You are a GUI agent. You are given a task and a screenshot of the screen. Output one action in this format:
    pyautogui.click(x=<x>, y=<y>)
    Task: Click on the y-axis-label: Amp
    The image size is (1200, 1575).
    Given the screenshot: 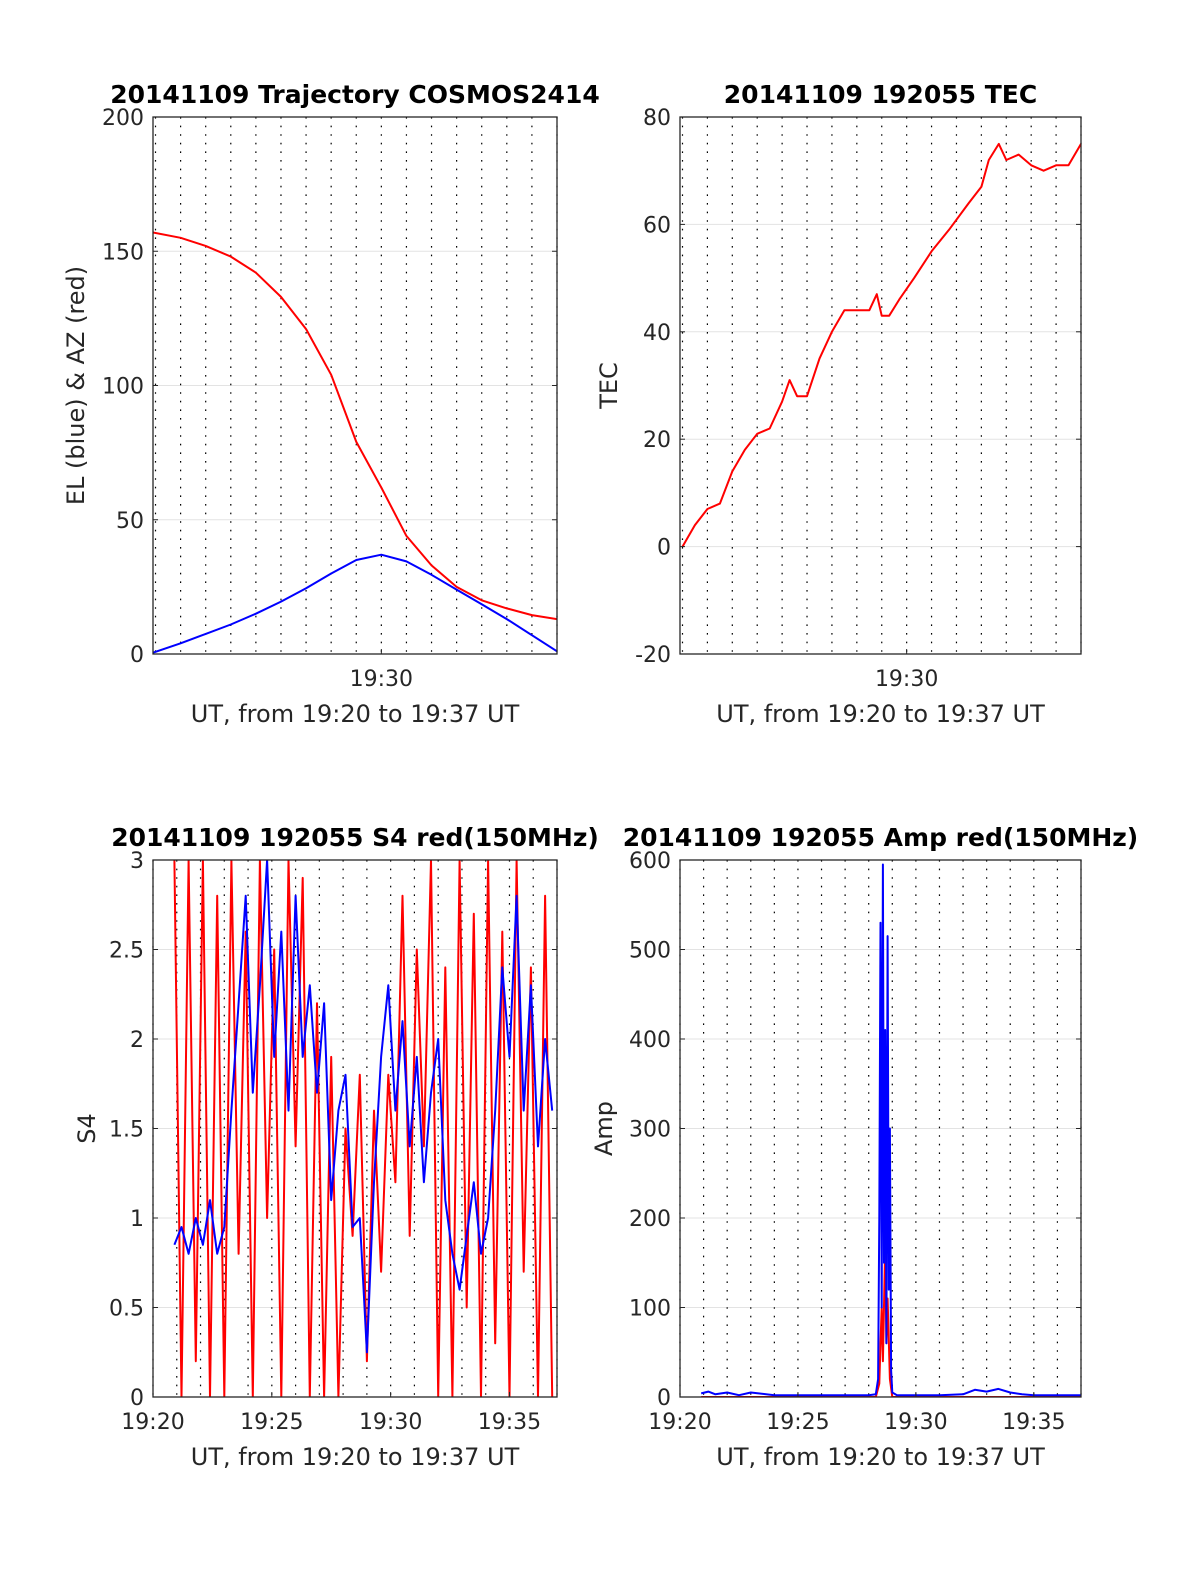 What is the action you would take?
    pyautogui.click(x=604, y=1128)
    